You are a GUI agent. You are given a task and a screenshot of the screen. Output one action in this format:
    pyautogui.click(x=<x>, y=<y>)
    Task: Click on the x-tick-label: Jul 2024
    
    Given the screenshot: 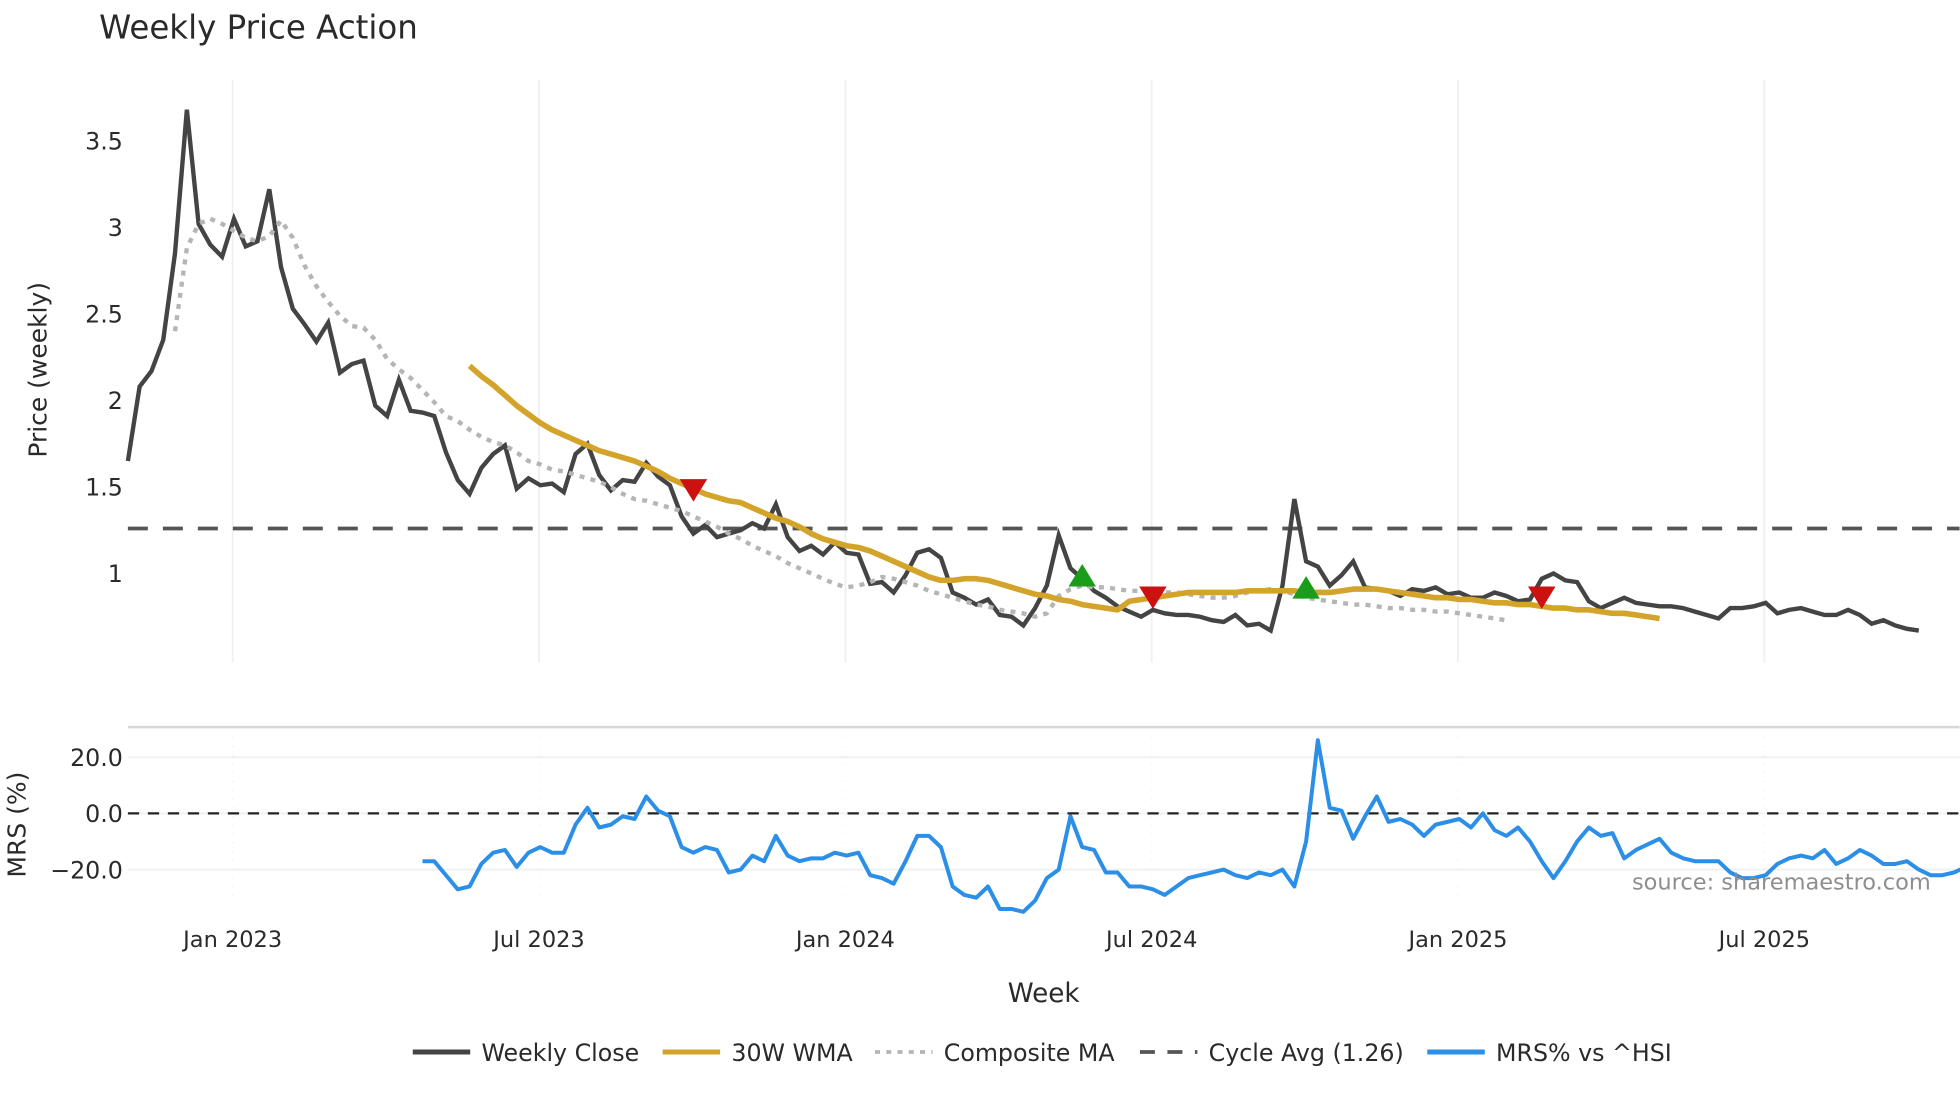 What is the action you would take?
    pyautogui.click(x=1150, y=940)
    